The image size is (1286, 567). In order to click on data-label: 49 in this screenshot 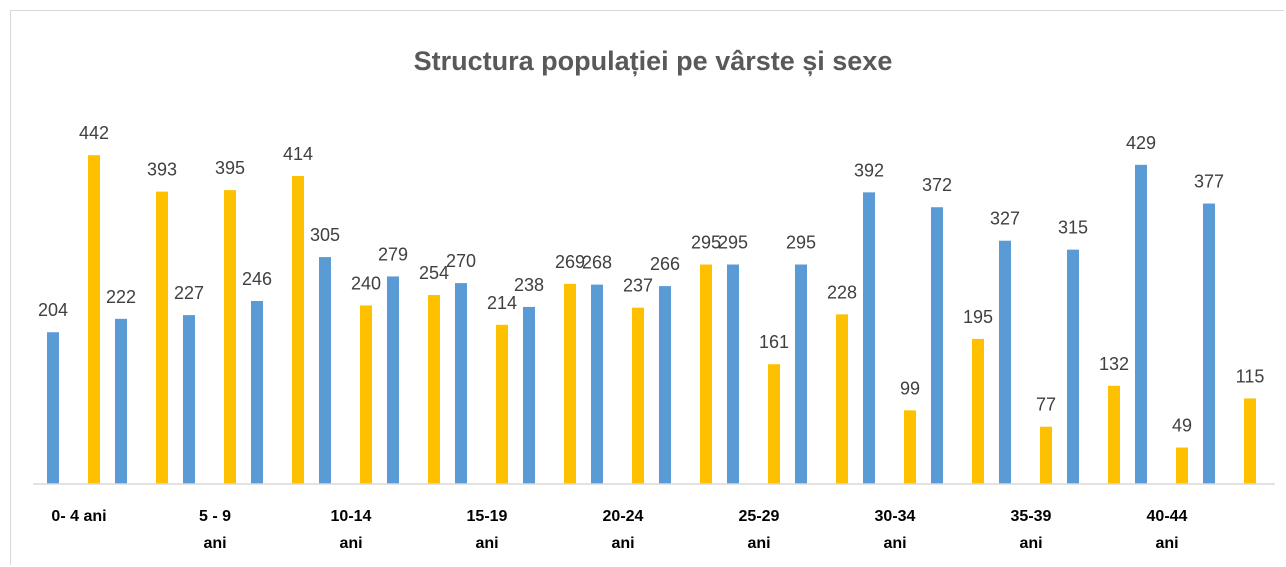, I will do `click(1182, 426)`.